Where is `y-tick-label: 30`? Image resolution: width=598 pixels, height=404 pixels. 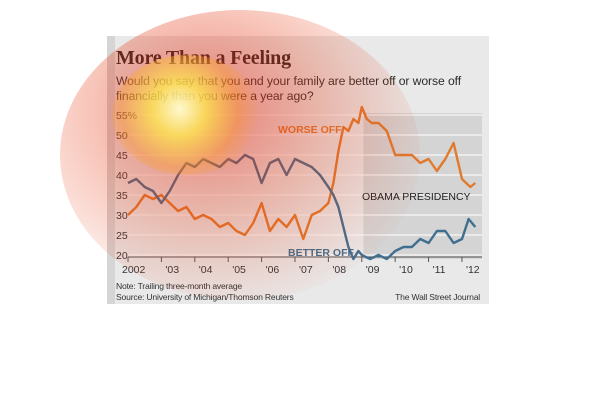 y-tick-label: 30 is located at coordinates (122, 216).